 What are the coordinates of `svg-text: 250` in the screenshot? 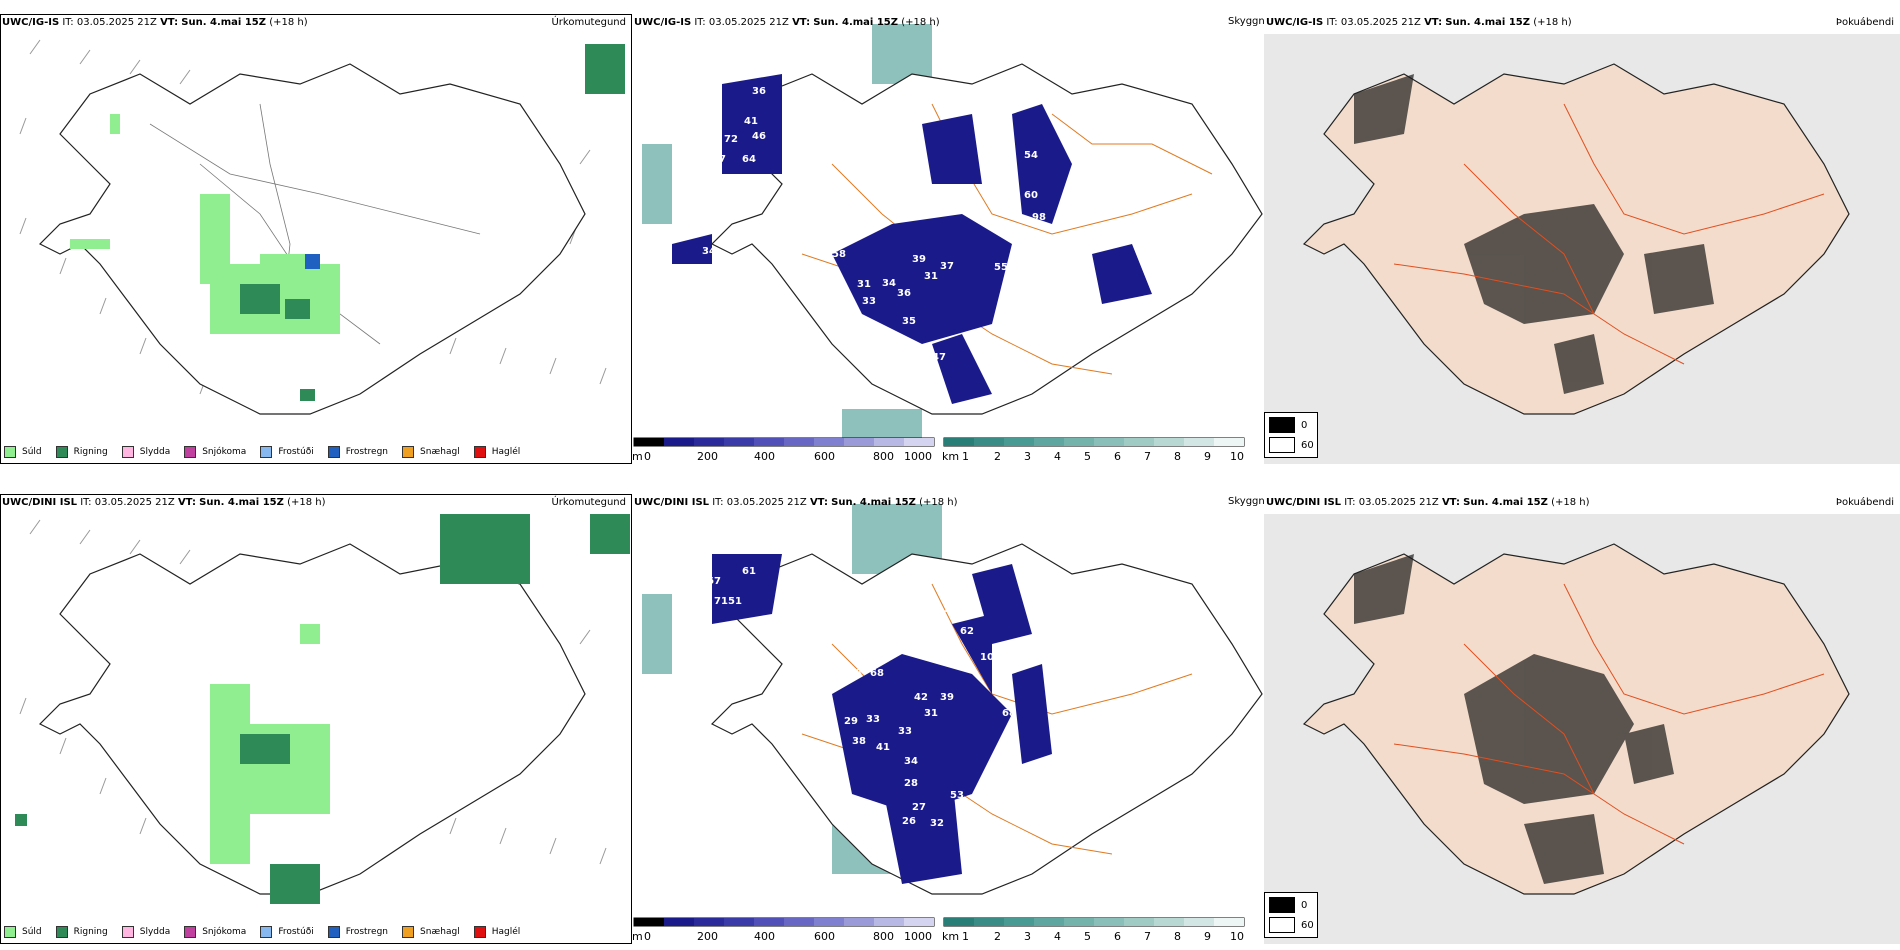 It's located at (982, 425).